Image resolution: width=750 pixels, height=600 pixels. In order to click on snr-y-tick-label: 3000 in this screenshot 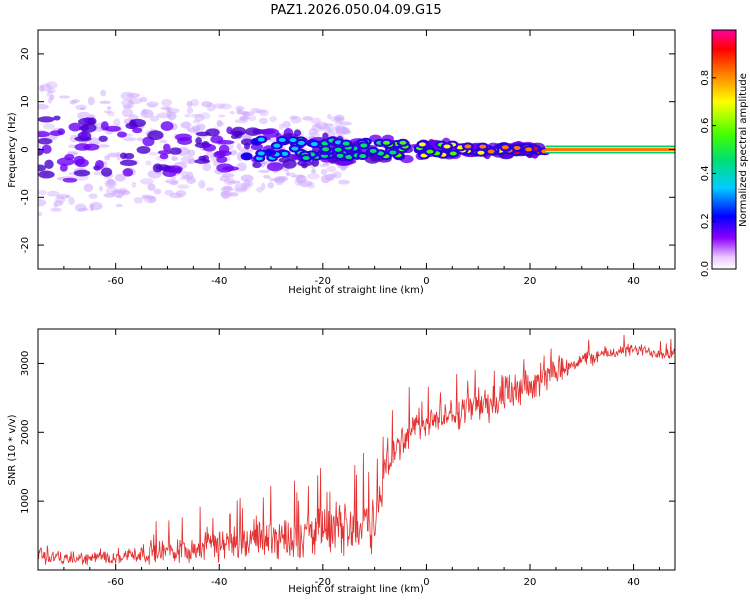, I will do `click(25, 363)`.